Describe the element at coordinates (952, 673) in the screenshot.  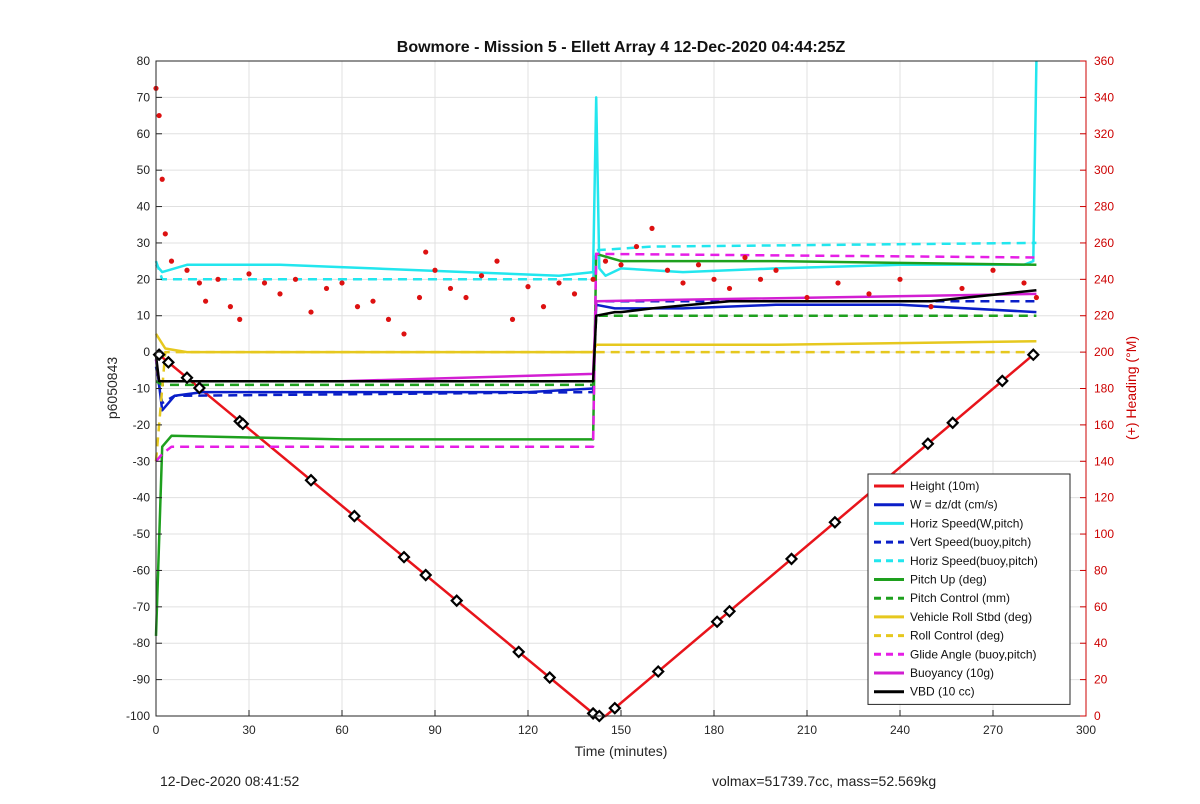
I see `legend-label: Buoyancy (10g)` at that location.